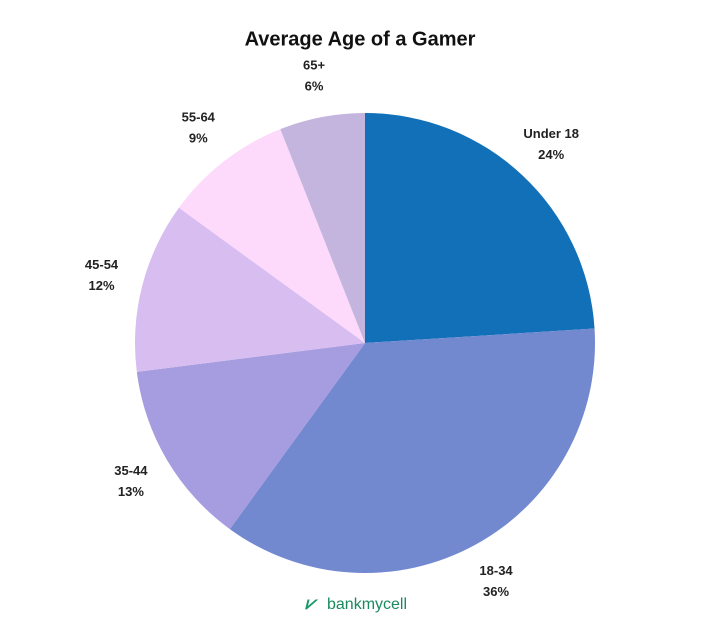  Describe the element at coordinates (102, 285) in the screenshot. I see `slice-value-label: 12%` at that location.